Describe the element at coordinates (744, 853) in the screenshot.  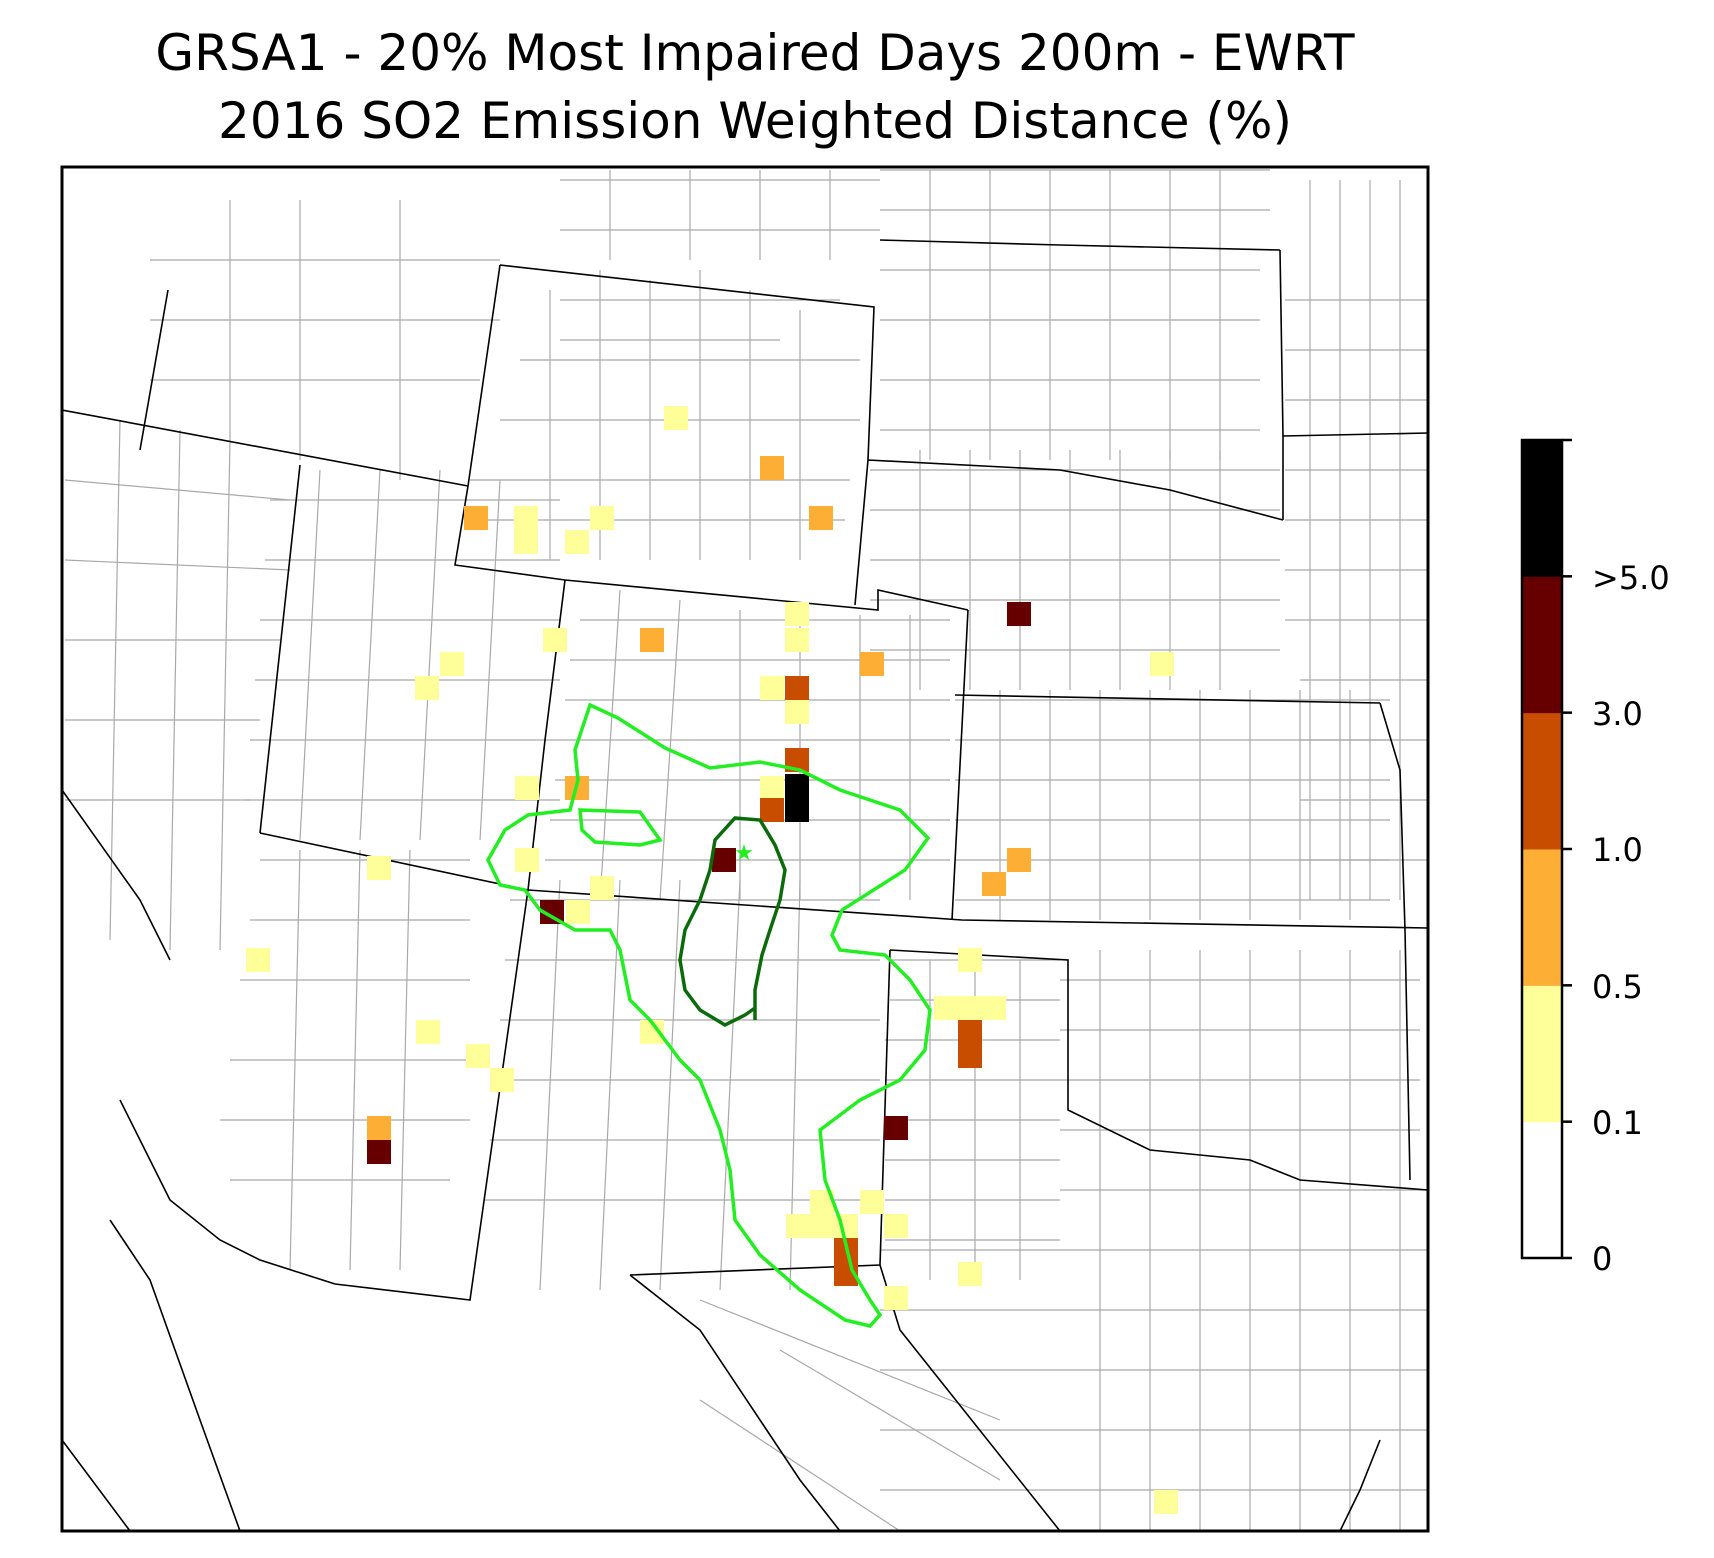
I see `site-star-icon: ★` at that location.